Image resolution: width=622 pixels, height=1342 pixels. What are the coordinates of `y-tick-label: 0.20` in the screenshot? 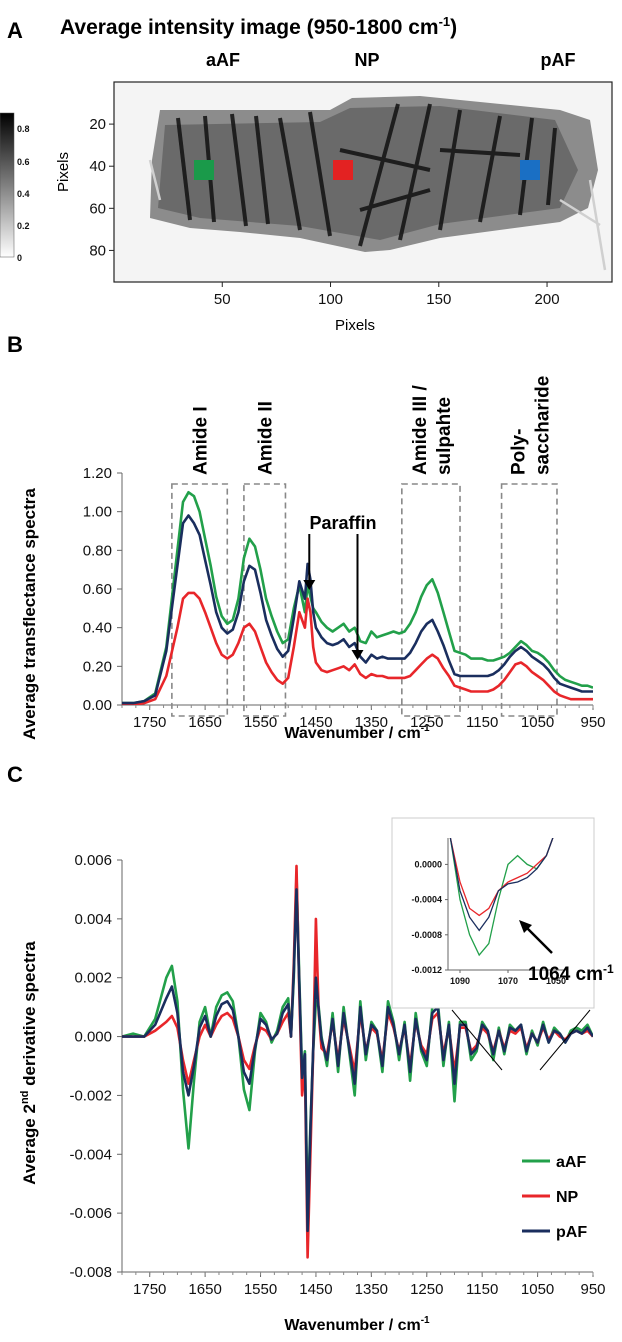 It's located at (97, 666).